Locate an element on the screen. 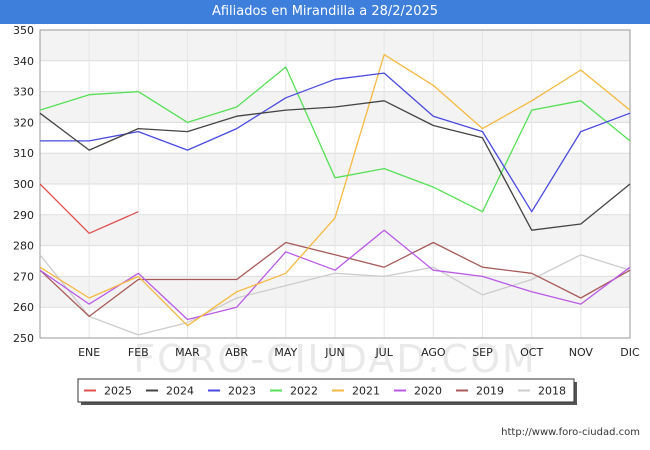 The width and height of the screenshot is (650, 450). legend: 2025 2024 2023 2022 2021 2020 2019 2018 is located at coordinates (327, 391).